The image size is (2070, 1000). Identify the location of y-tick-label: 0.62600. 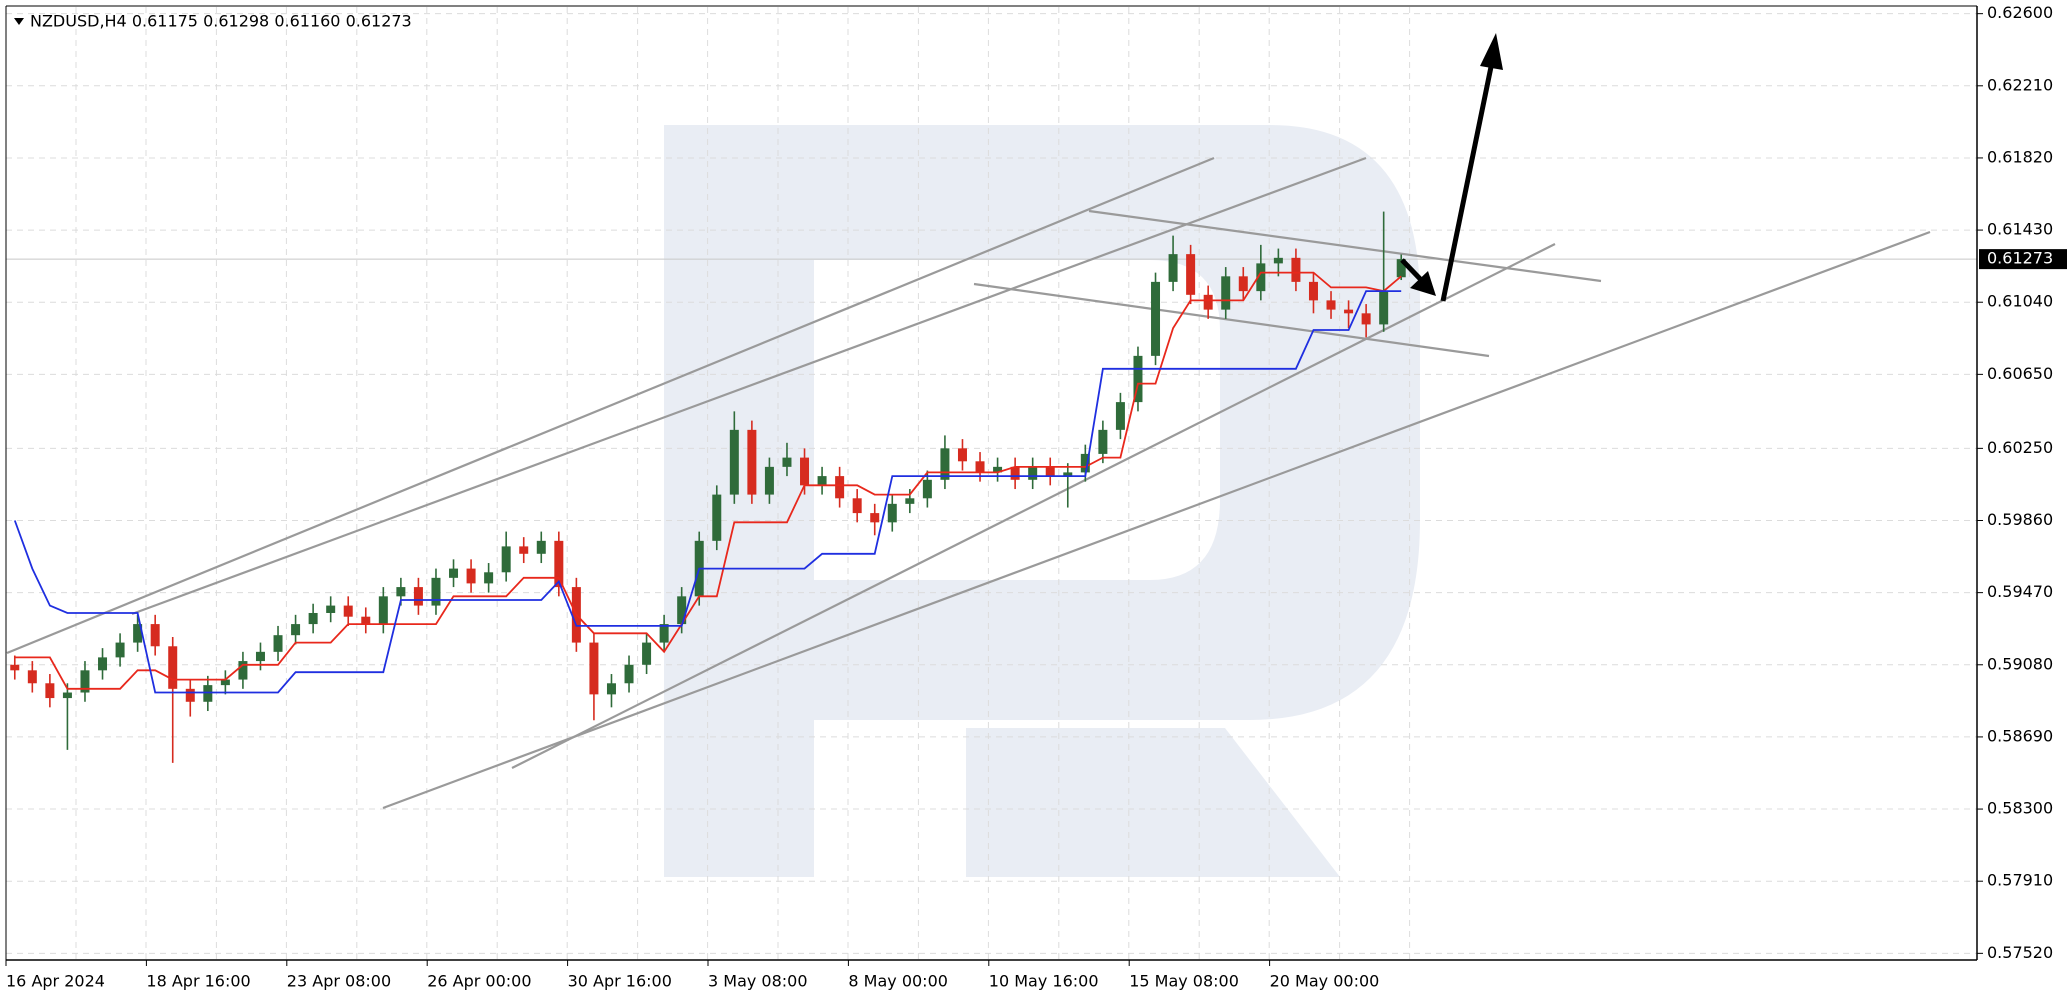
(2020, 12).